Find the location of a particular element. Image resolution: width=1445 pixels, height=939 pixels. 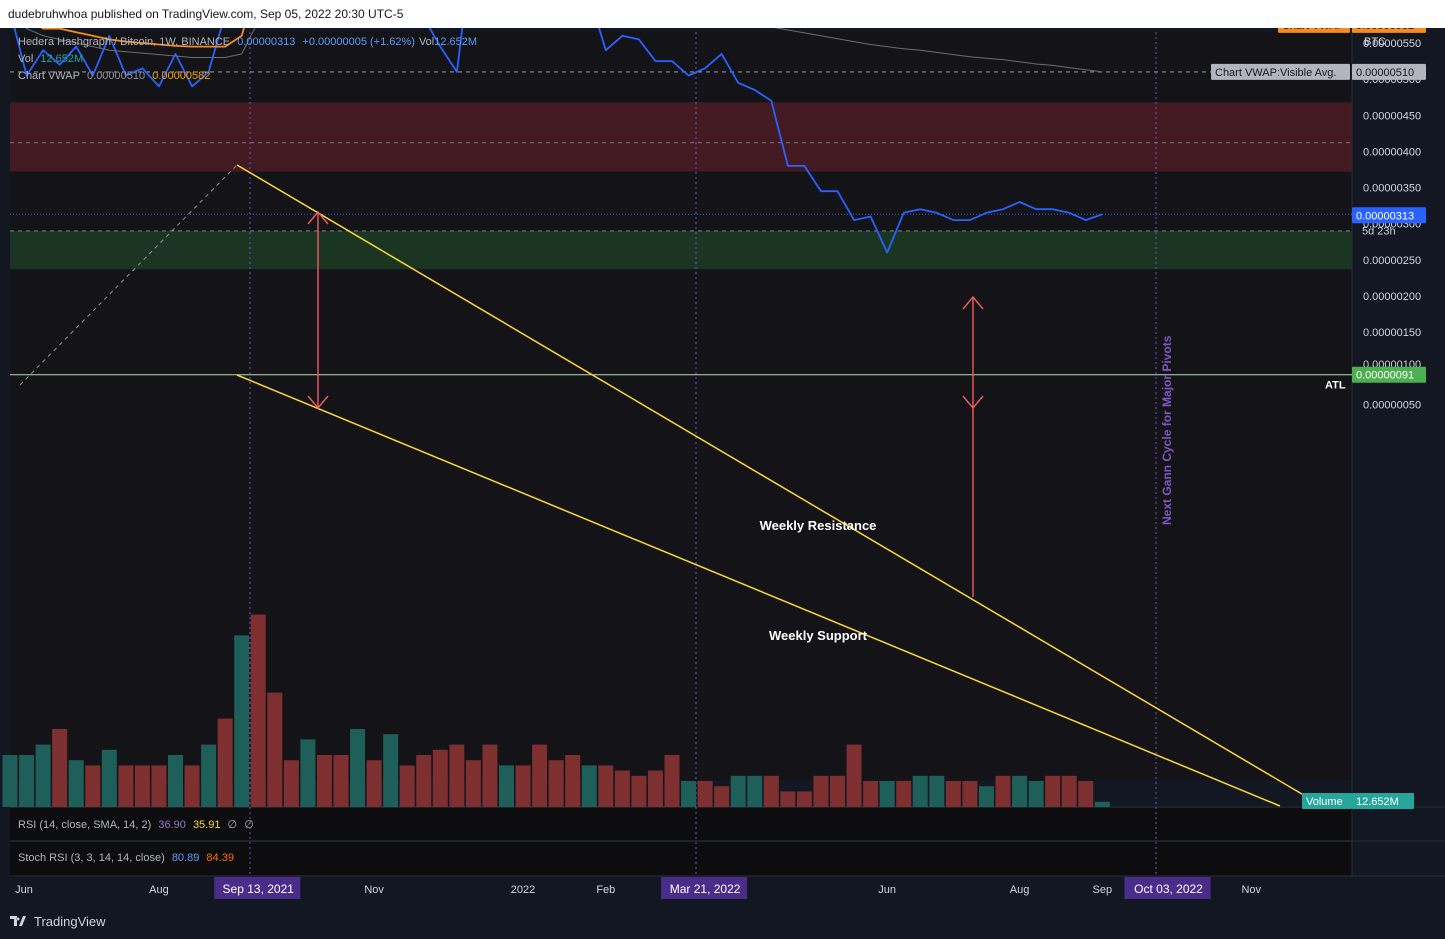

volume-value-tag: 12.652M is located at coordinates (1383, 801).